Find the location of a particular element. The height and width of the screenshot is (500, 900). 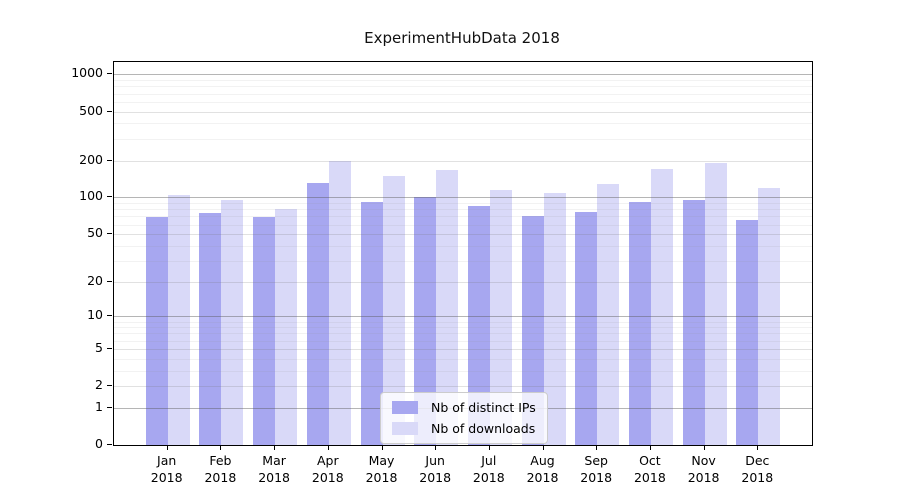

x-tick-mark-feb is located at coordinates (221, 447).